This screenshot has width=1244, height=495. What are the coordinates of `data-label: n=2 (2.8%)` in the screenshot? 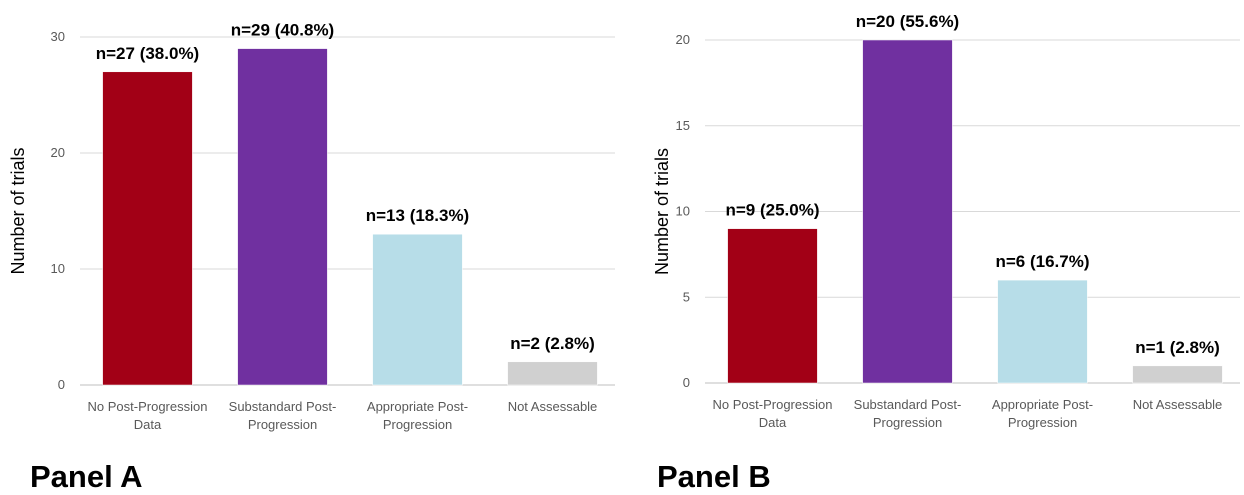 It's located at (552, 343).